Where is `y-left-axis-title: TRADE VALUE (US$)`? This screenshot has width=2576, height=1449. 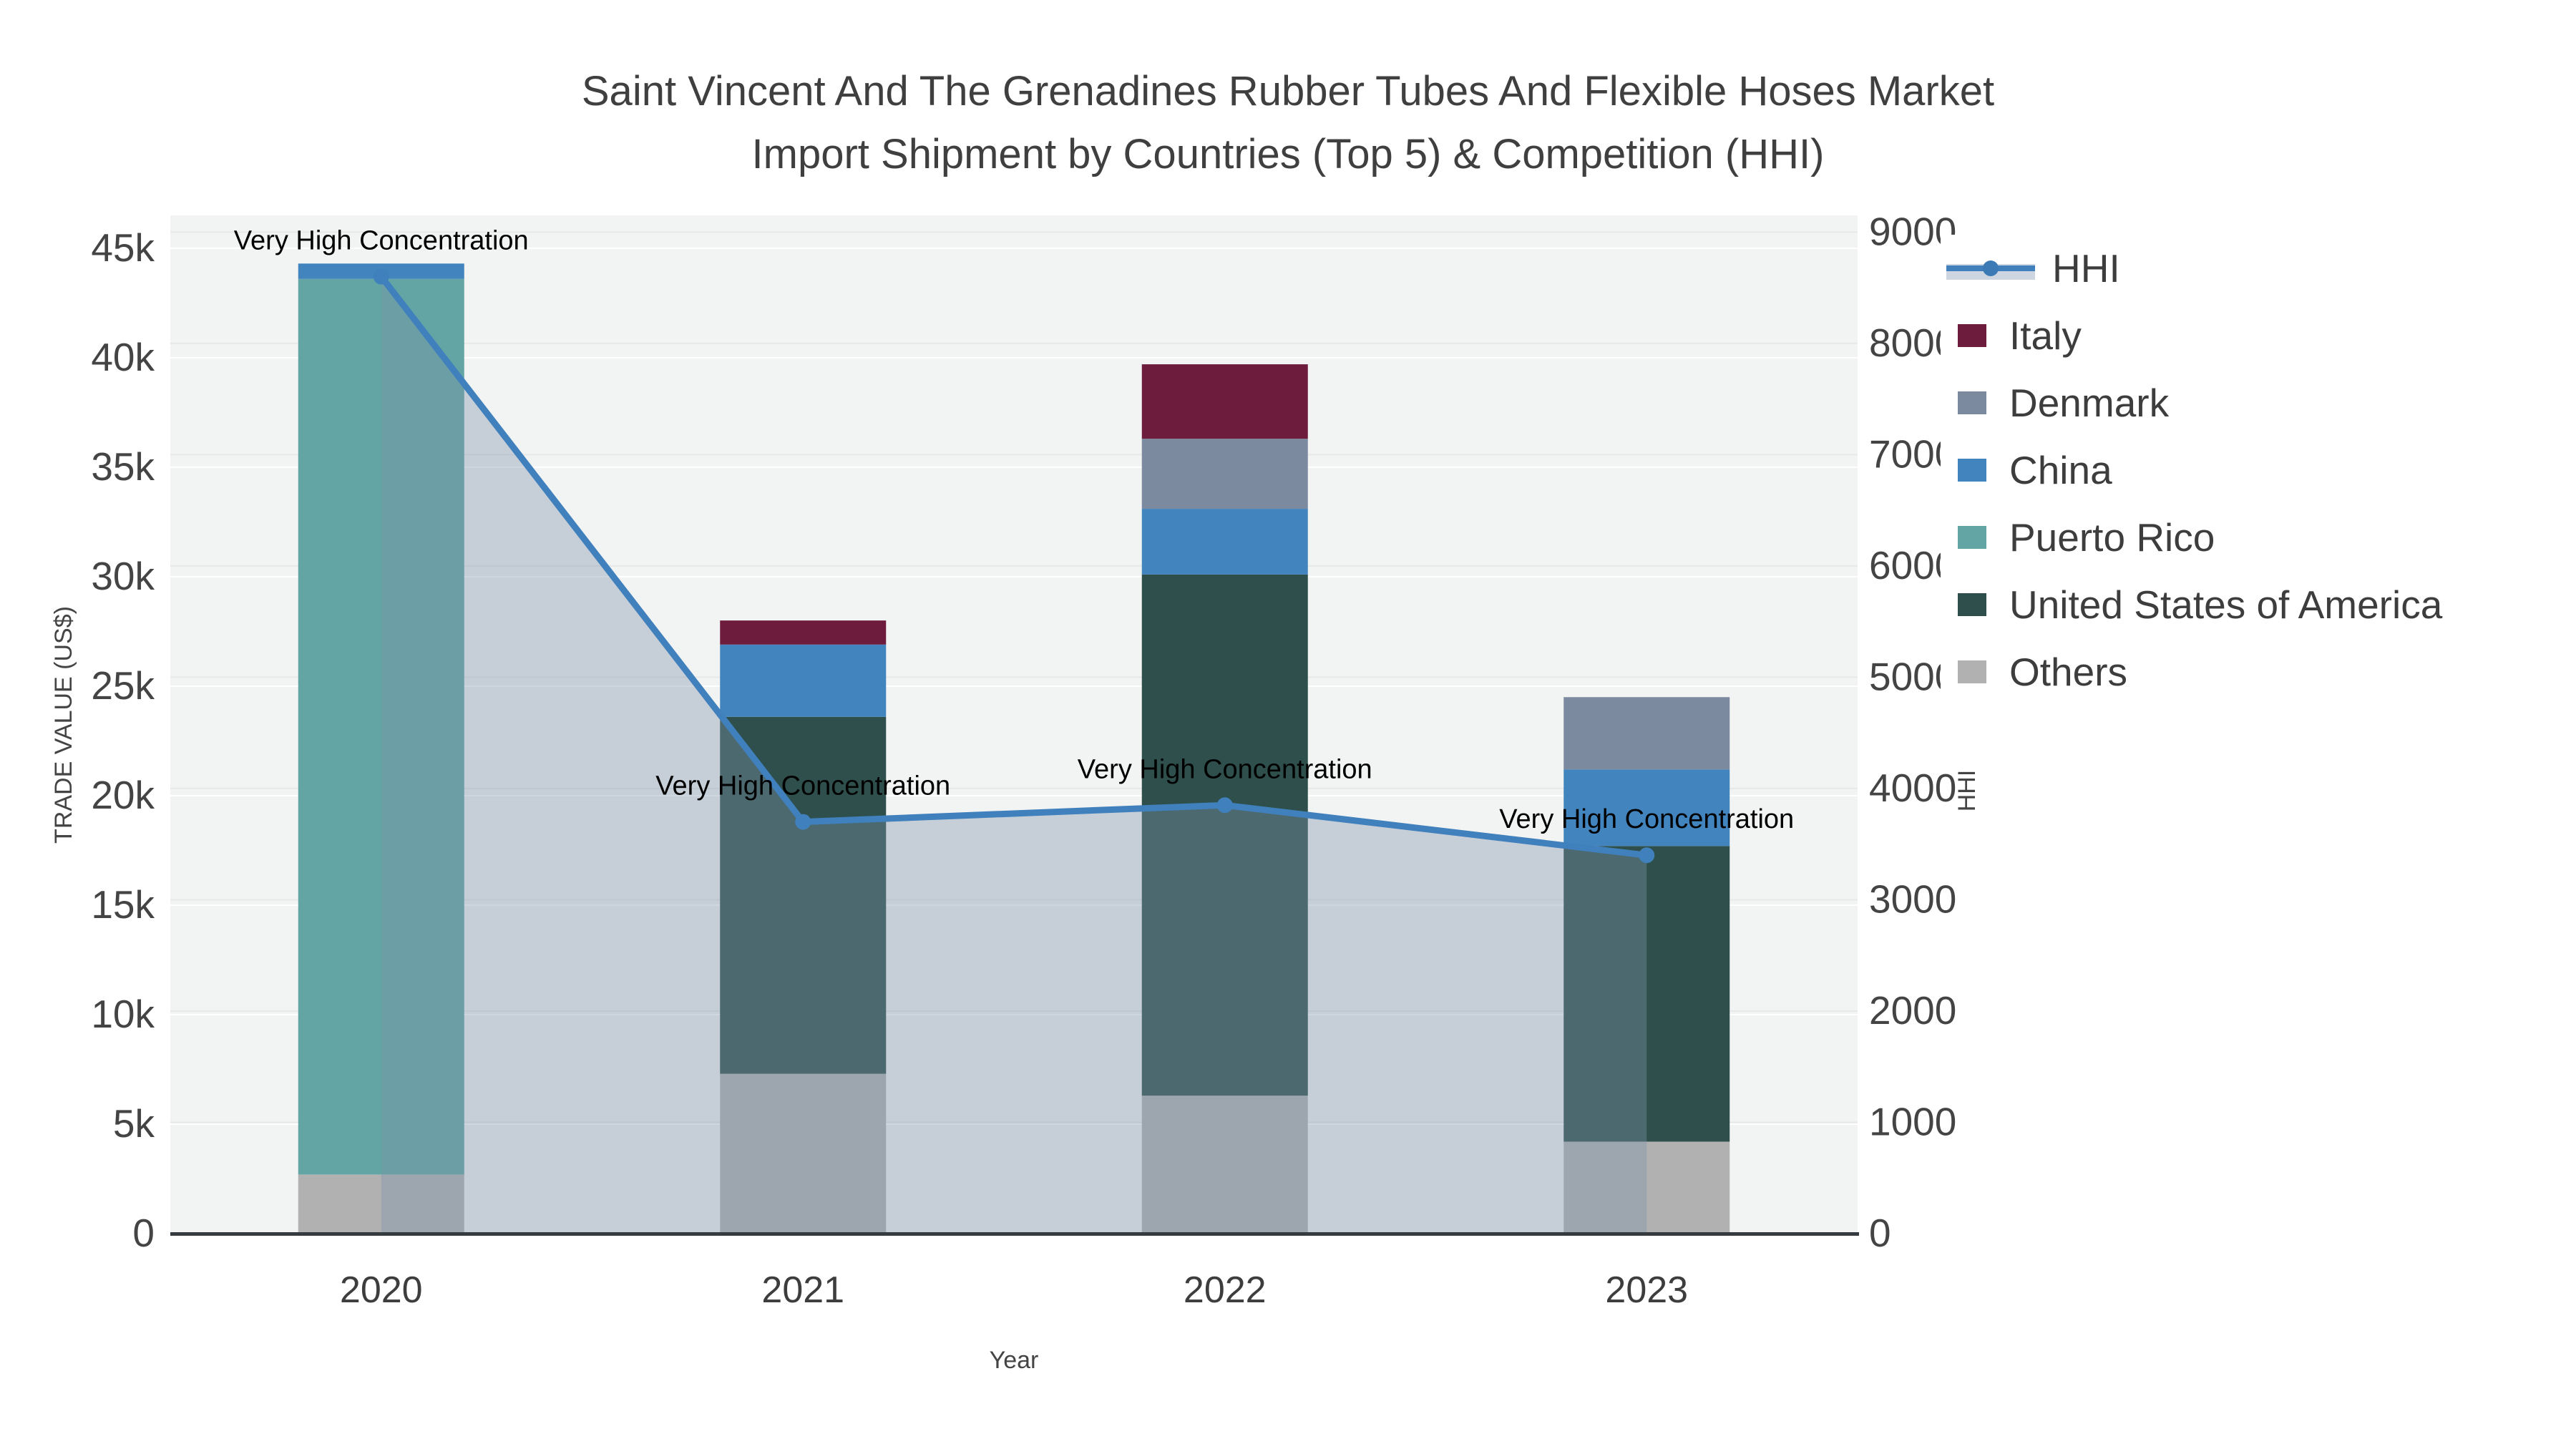 y-left-axis-title: TRADE VALUE (US$) is located at coordinates (63, 725).